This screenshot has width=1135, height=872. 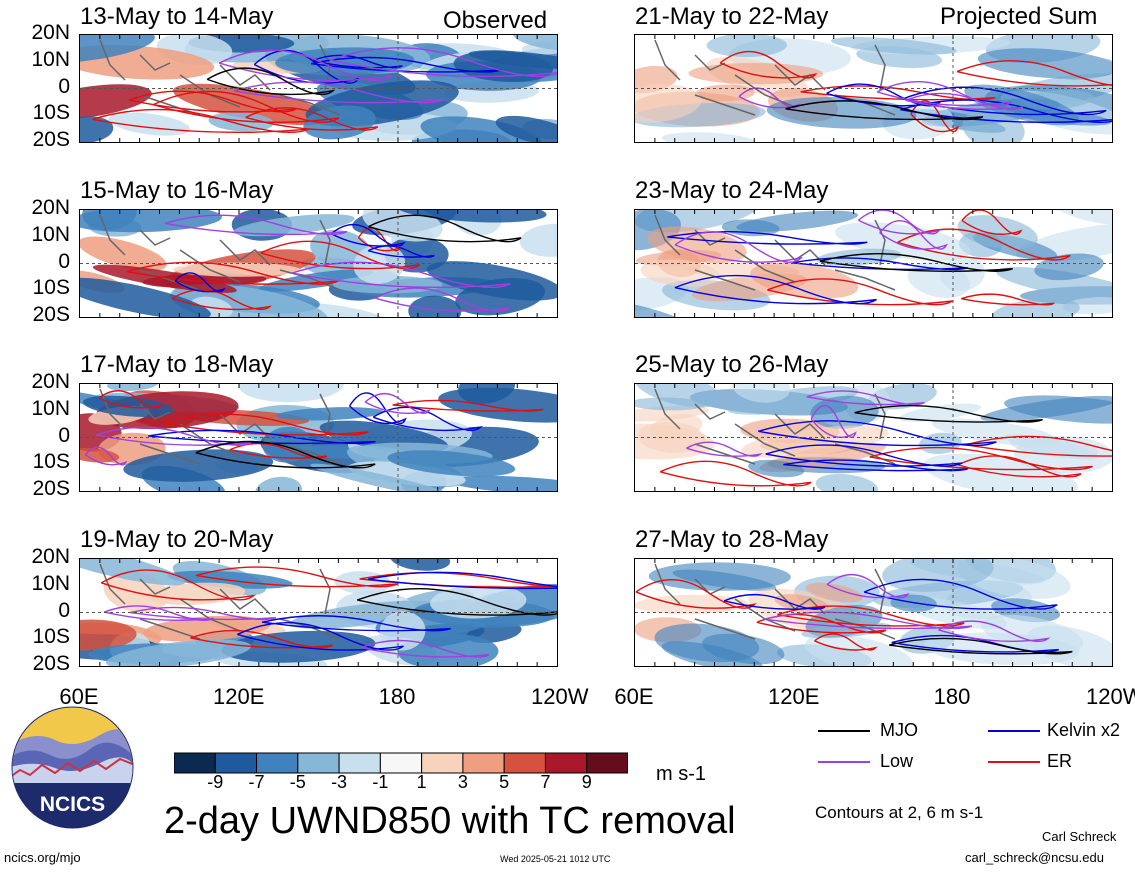 What do you see at coordinates (339, 782) in the screenshot?
I see `colorbar-tick-label: -3` at bounding box center [339, 782].